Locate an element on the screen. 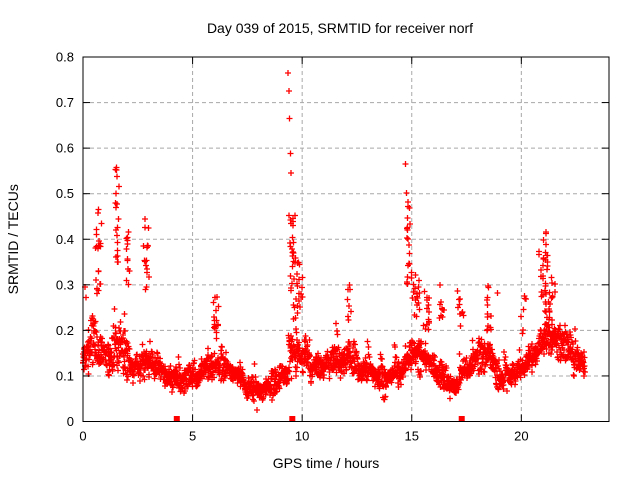 The height and width of the screenshot is (480, 640). event-squares is located at coordinates (319, 419).